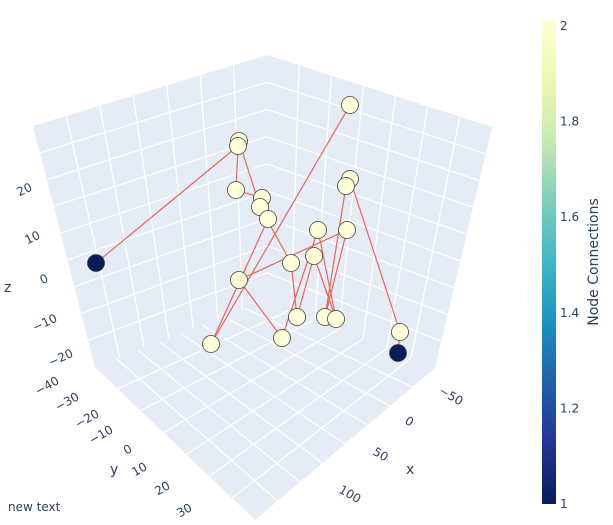 This screenshot has height=525, width=613. I want to click on colorbar-tick: 1.6, so click(569, 217).